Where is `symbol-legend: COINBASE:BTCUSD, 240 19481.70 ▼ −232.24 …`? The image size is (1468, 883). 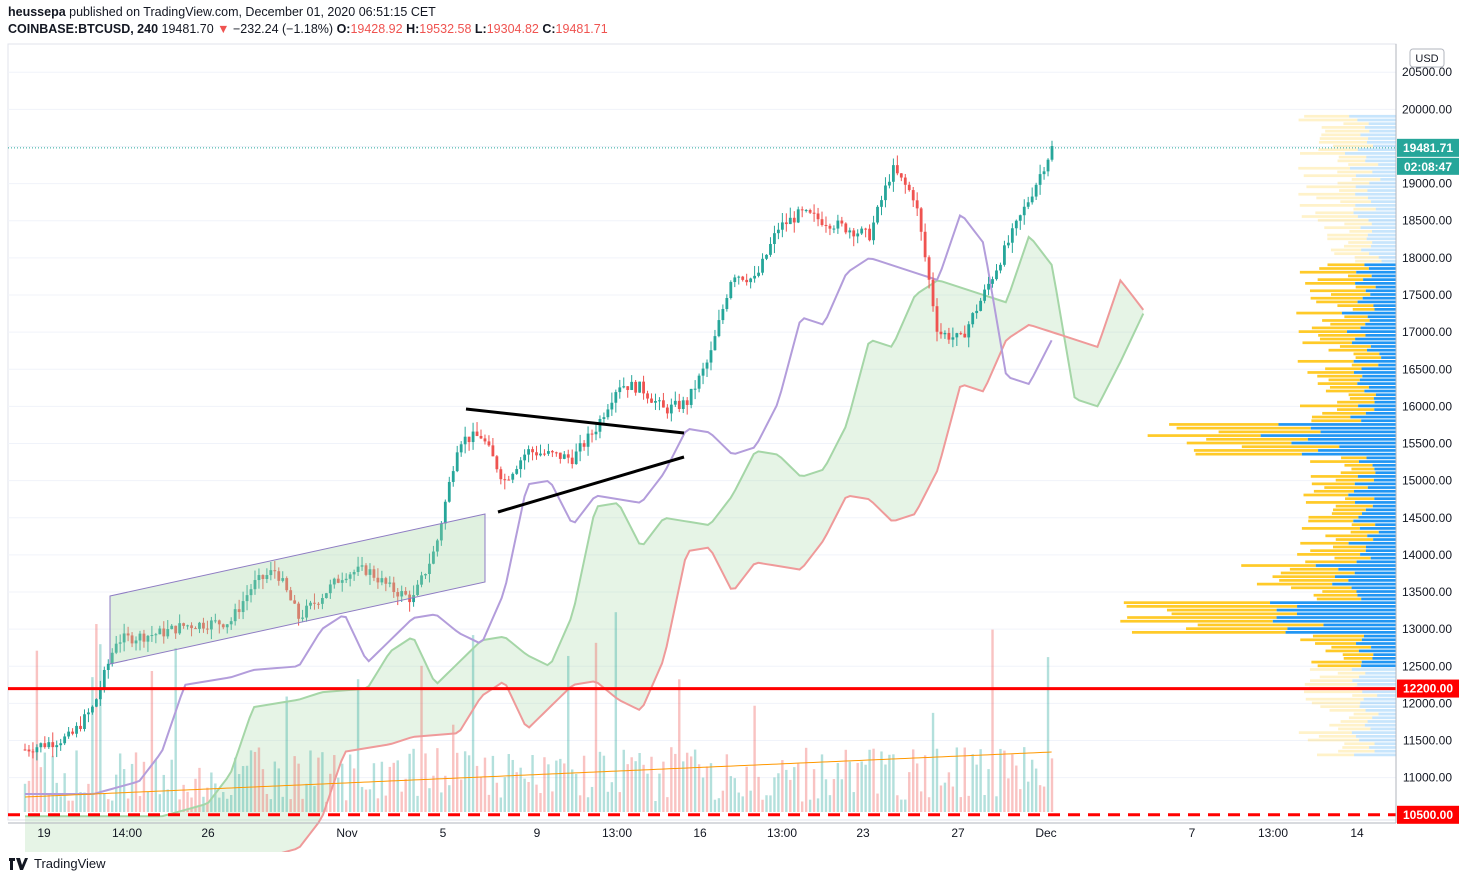
symbol-legend: COINBASE:BTCUSD, 240 19481.70 ▼ −232.24 … is located at coordinates (308, 29).